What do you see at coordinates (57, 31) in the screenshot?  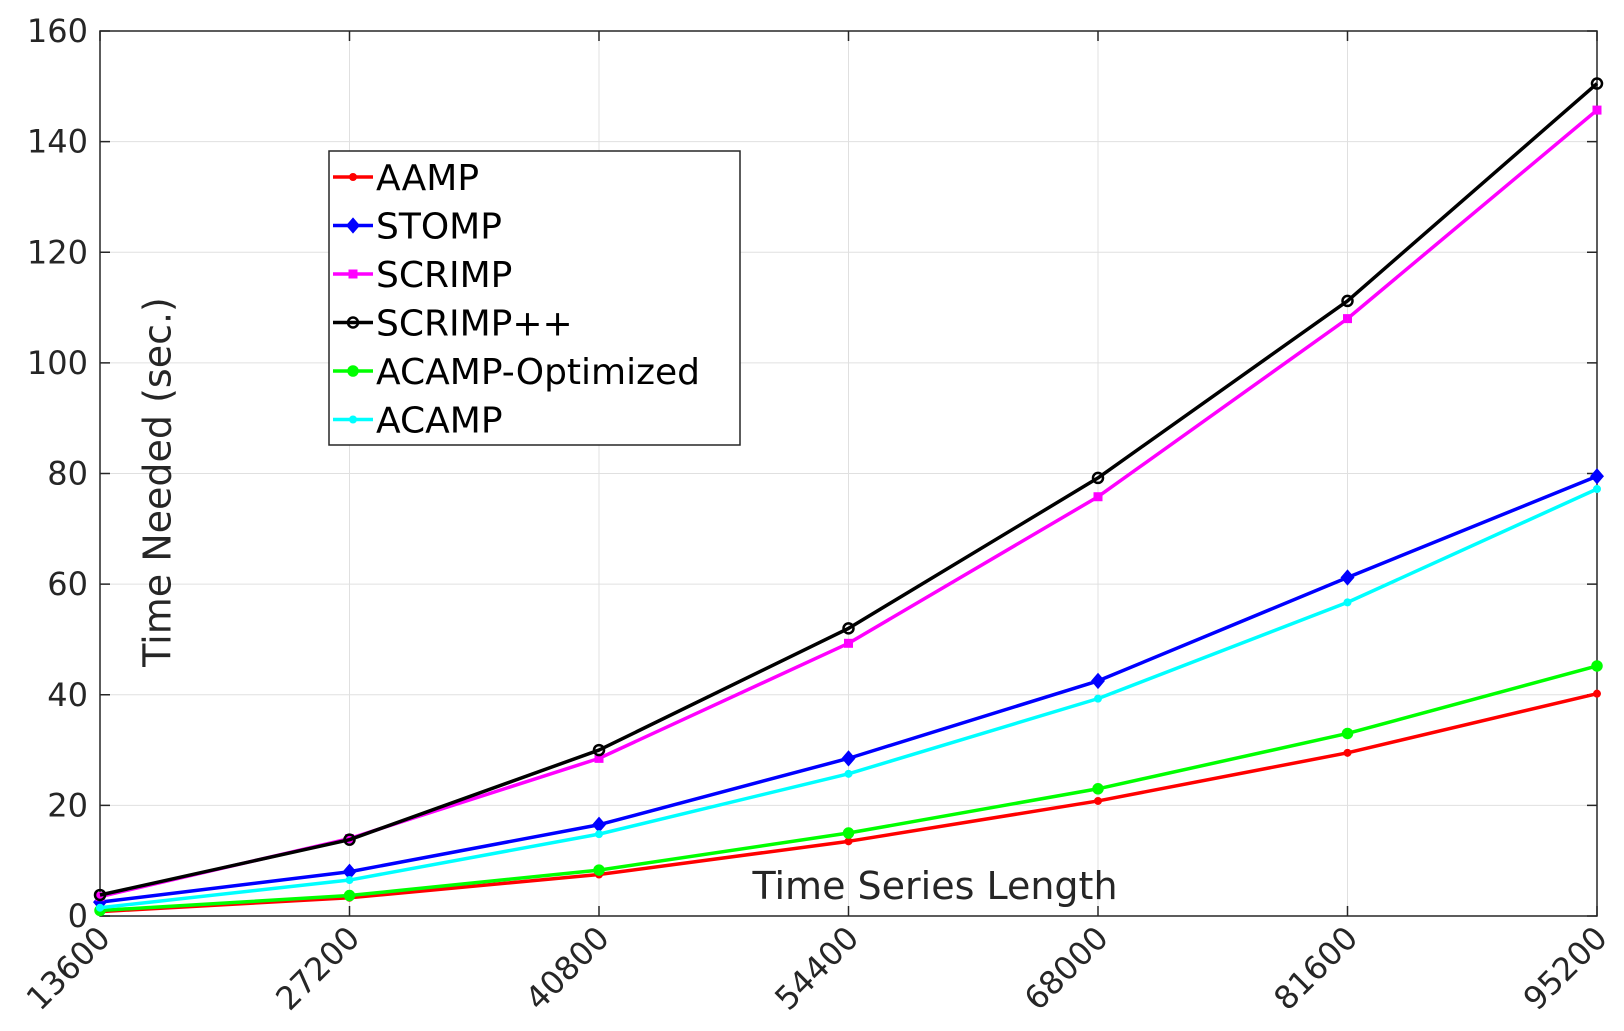 I see `y-tick-label: 160` at bounding box center [57, 31].